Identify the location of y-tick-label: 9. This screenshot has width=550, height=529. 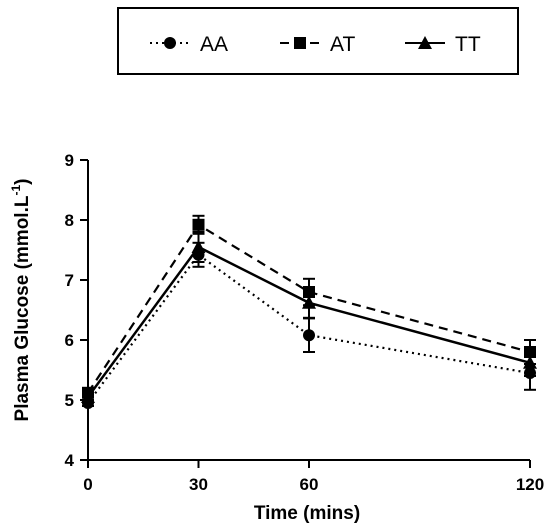
(69, 160).